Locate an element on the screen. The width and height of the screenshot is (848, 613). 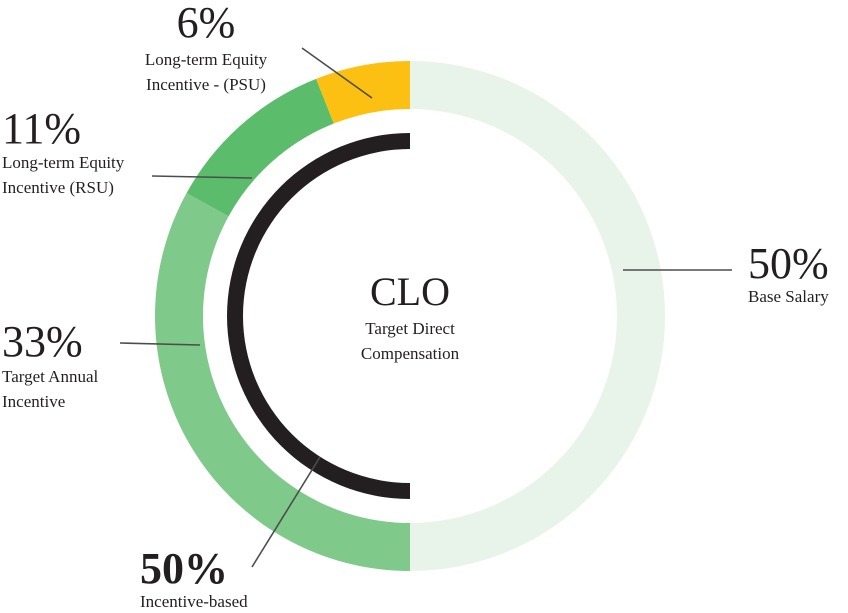
base-salary-percent: 50% is located at coordinates (788, 263).